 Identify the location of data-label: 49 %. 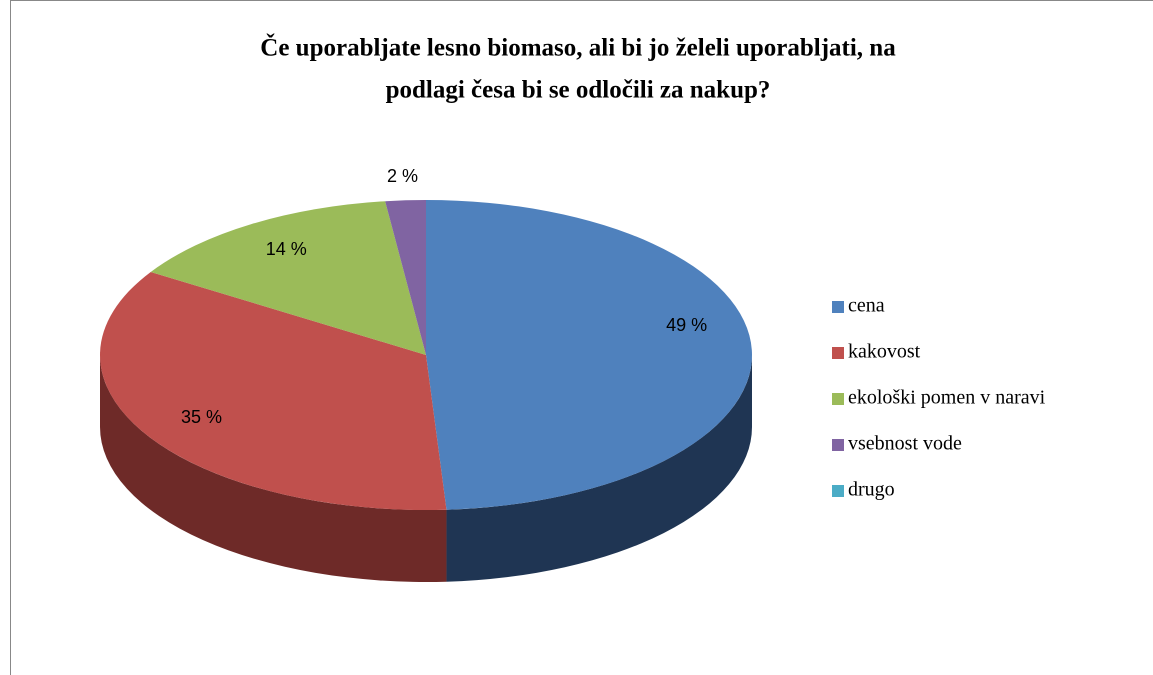
(686, 325).